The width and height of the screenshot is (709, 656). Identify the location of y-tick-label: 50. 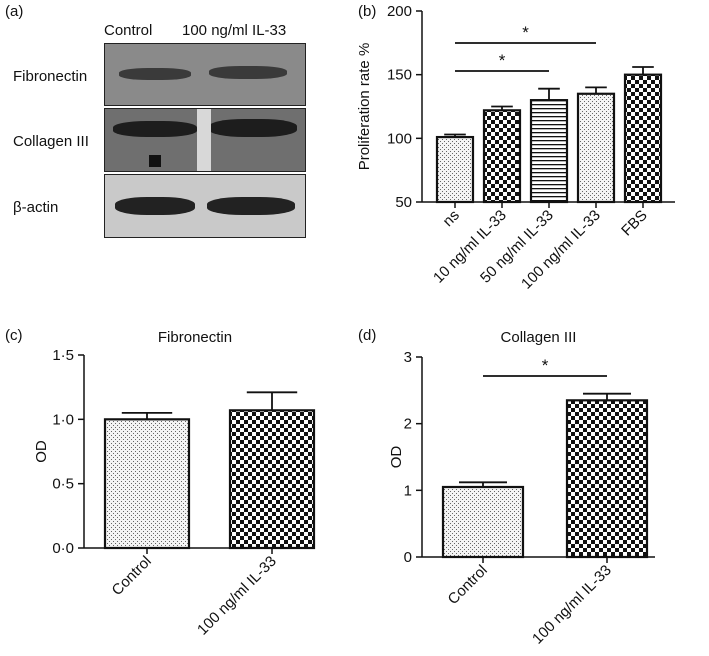
(403, 202).